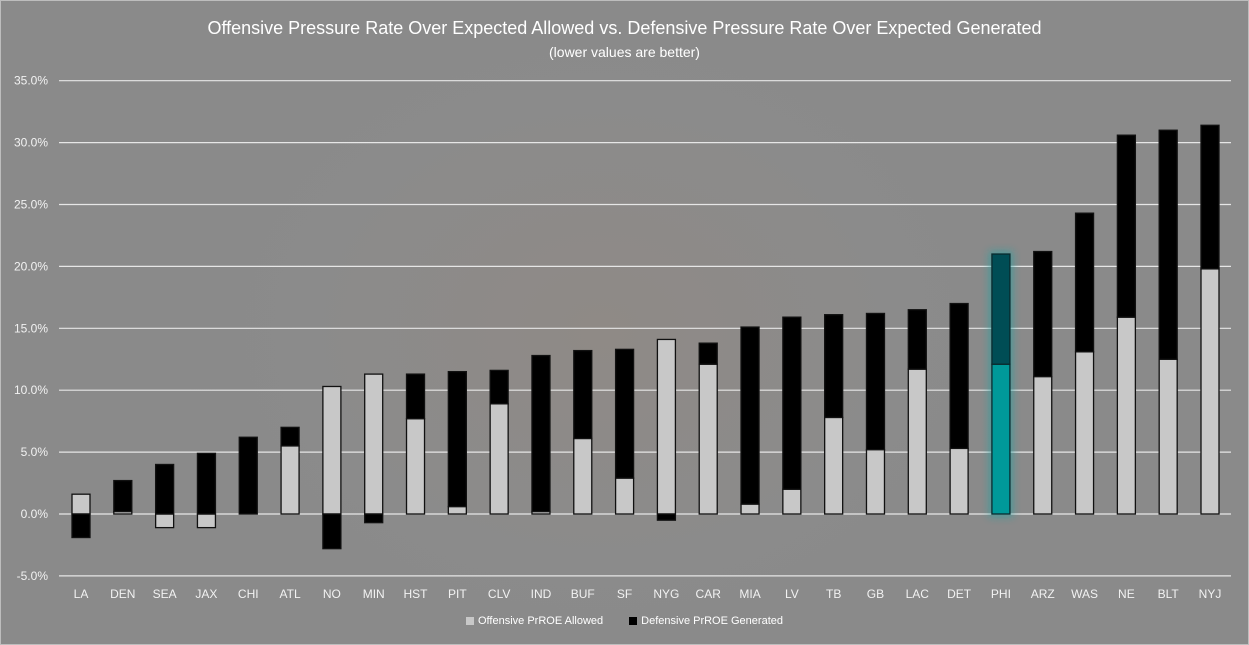 This screenshot has width=1249, height=645. I want to click on x-tick-label: SEA, so click(165, 594).